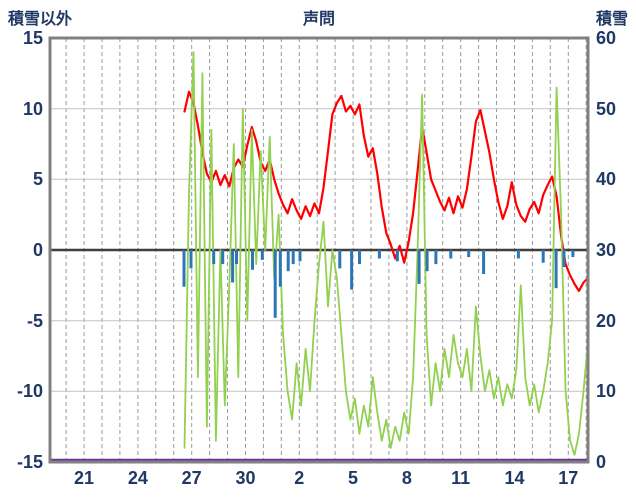 The height and width of the screenshot is (501, 636). I want to click on left-axis-tick: 0, so click(37, 250).